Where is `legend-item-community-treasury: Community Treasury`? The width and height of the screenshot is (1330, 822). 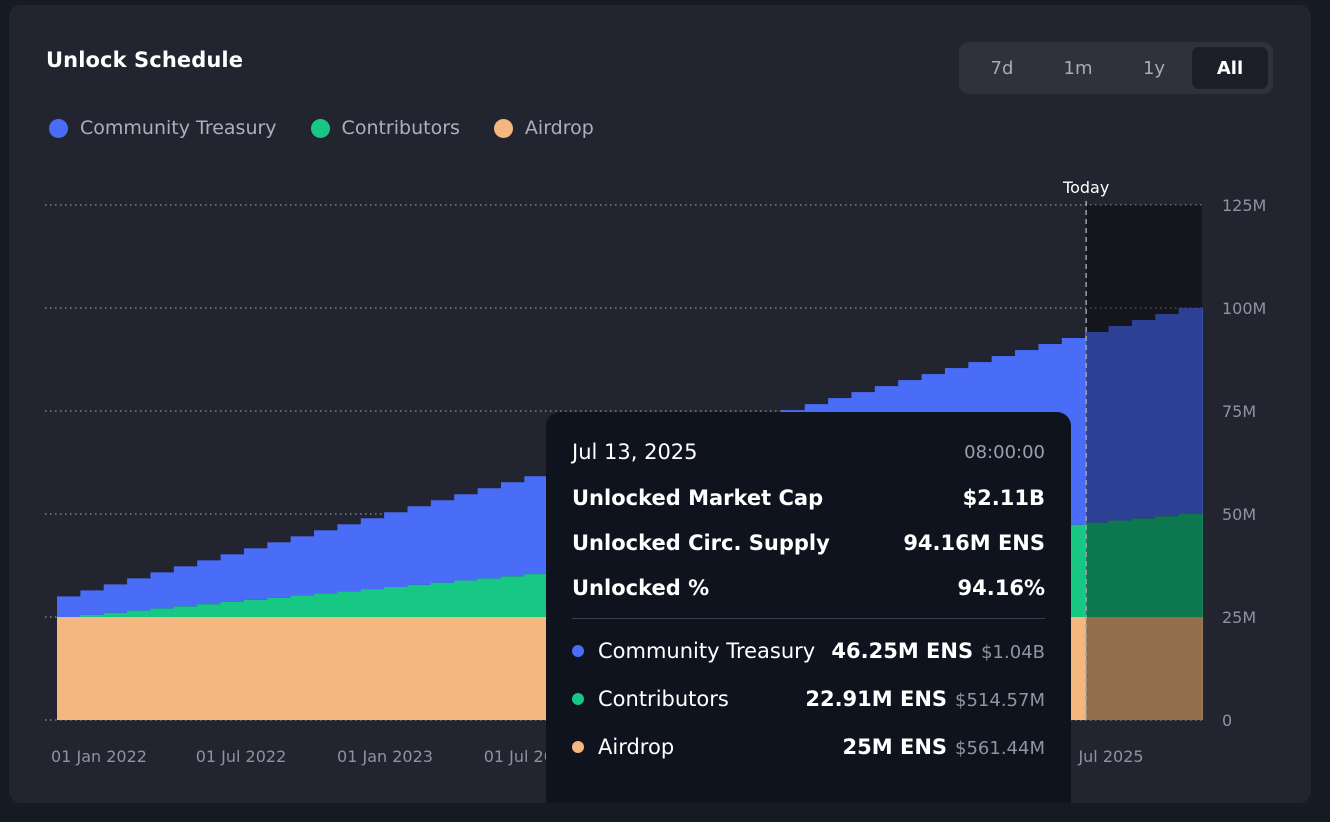
legend-item-community-treasury: Community Treasury is located at coordinates (163, 128).